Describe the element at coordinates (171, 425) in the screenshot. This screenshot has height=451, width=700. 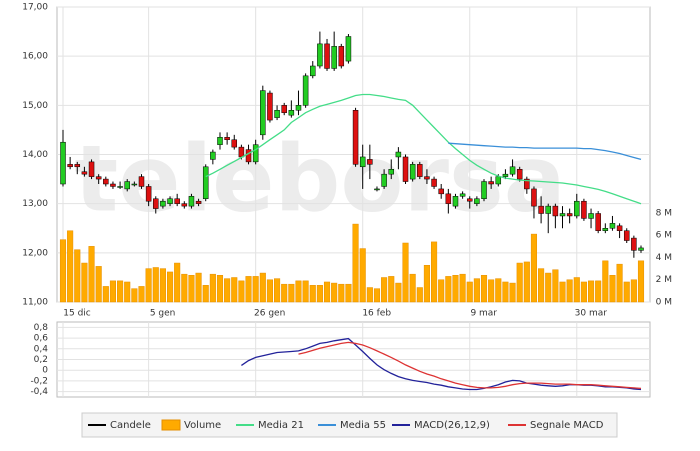
I see `legend-swatch` at that location.